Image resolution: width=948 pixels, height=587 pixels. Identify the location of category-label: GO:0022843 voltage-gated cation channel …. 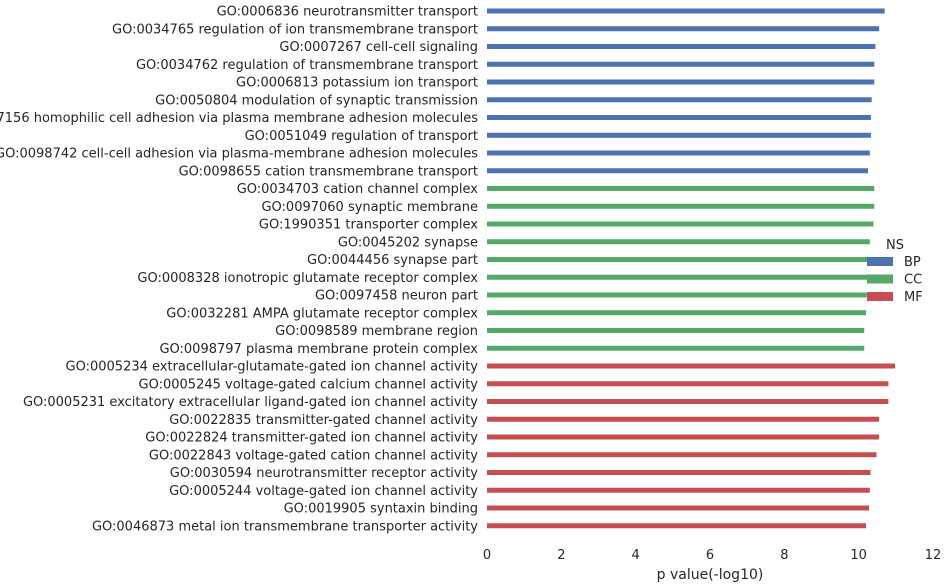
(313, 455).